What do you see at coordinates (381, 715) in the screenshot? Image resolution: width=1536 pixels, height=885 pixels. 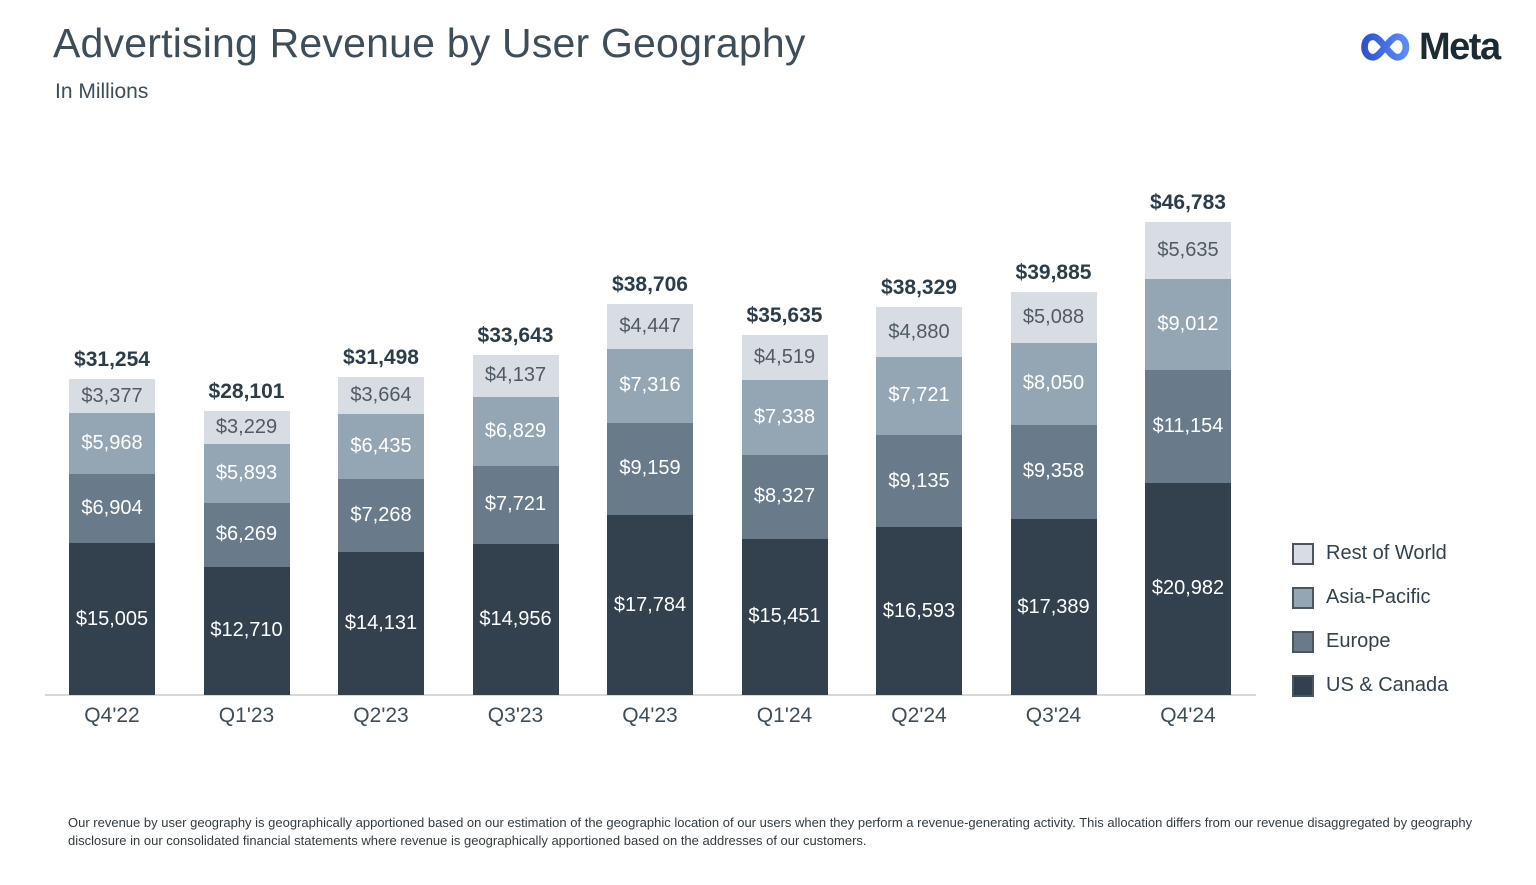 I see `x-axis-label: Q2'23` at bounding box center [381, 715].